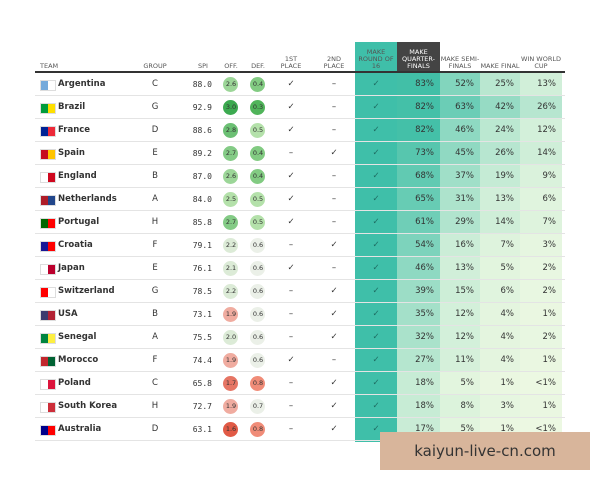 The width and height of the screenshot is (600, 480). What do you see at coordinates (485, 451) in the screenshot?
I see `watermark: kaiyun-live-cn.com` at bounding box center [485, 451].